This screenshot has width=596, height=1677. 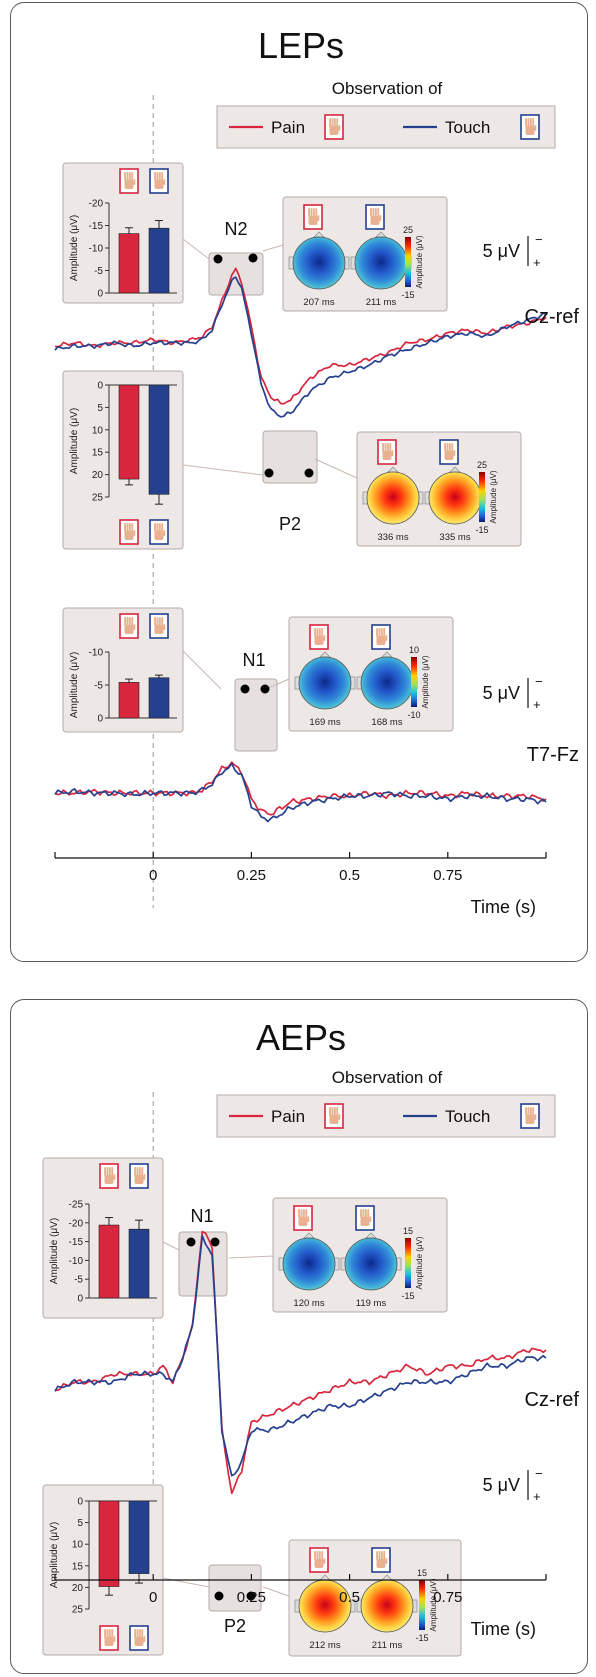 What do you see at coordinates (552, 317) in the screenshot?
I see `channel-label-cz: Cz-ref` at bounding box center [552, 317].